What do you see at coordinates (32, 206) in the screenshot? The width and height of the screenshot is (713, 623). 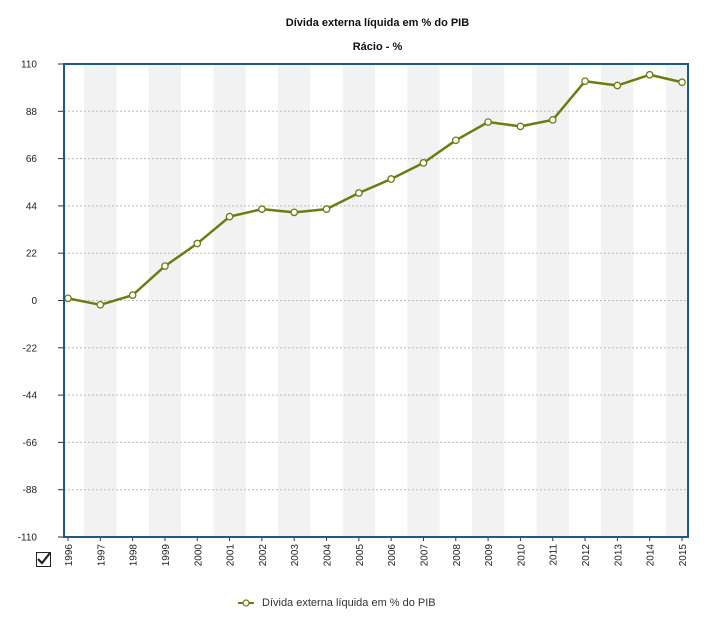 I see `y-tick-label: 44` at bounding box center [32, 206].